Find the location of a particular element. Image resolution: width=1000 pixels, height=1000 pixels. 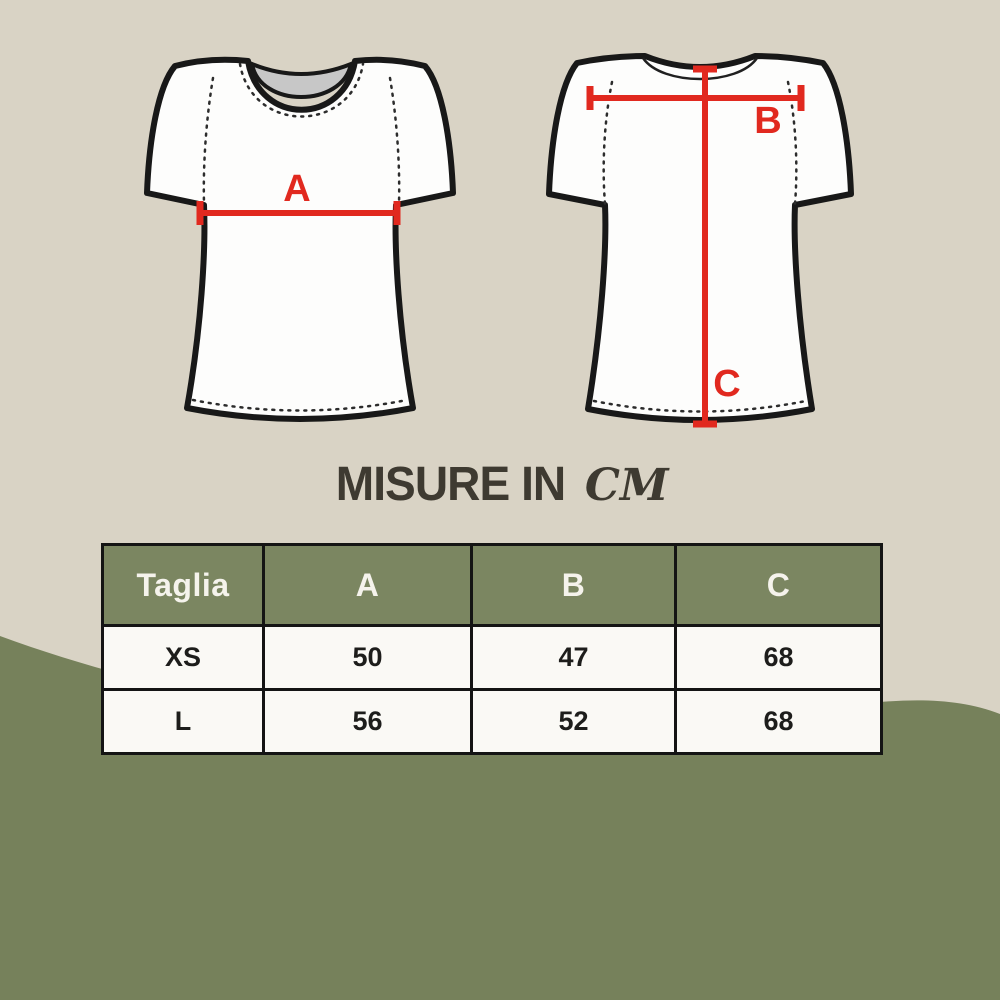

back-shirt-body is located at coordinates (700, 238).